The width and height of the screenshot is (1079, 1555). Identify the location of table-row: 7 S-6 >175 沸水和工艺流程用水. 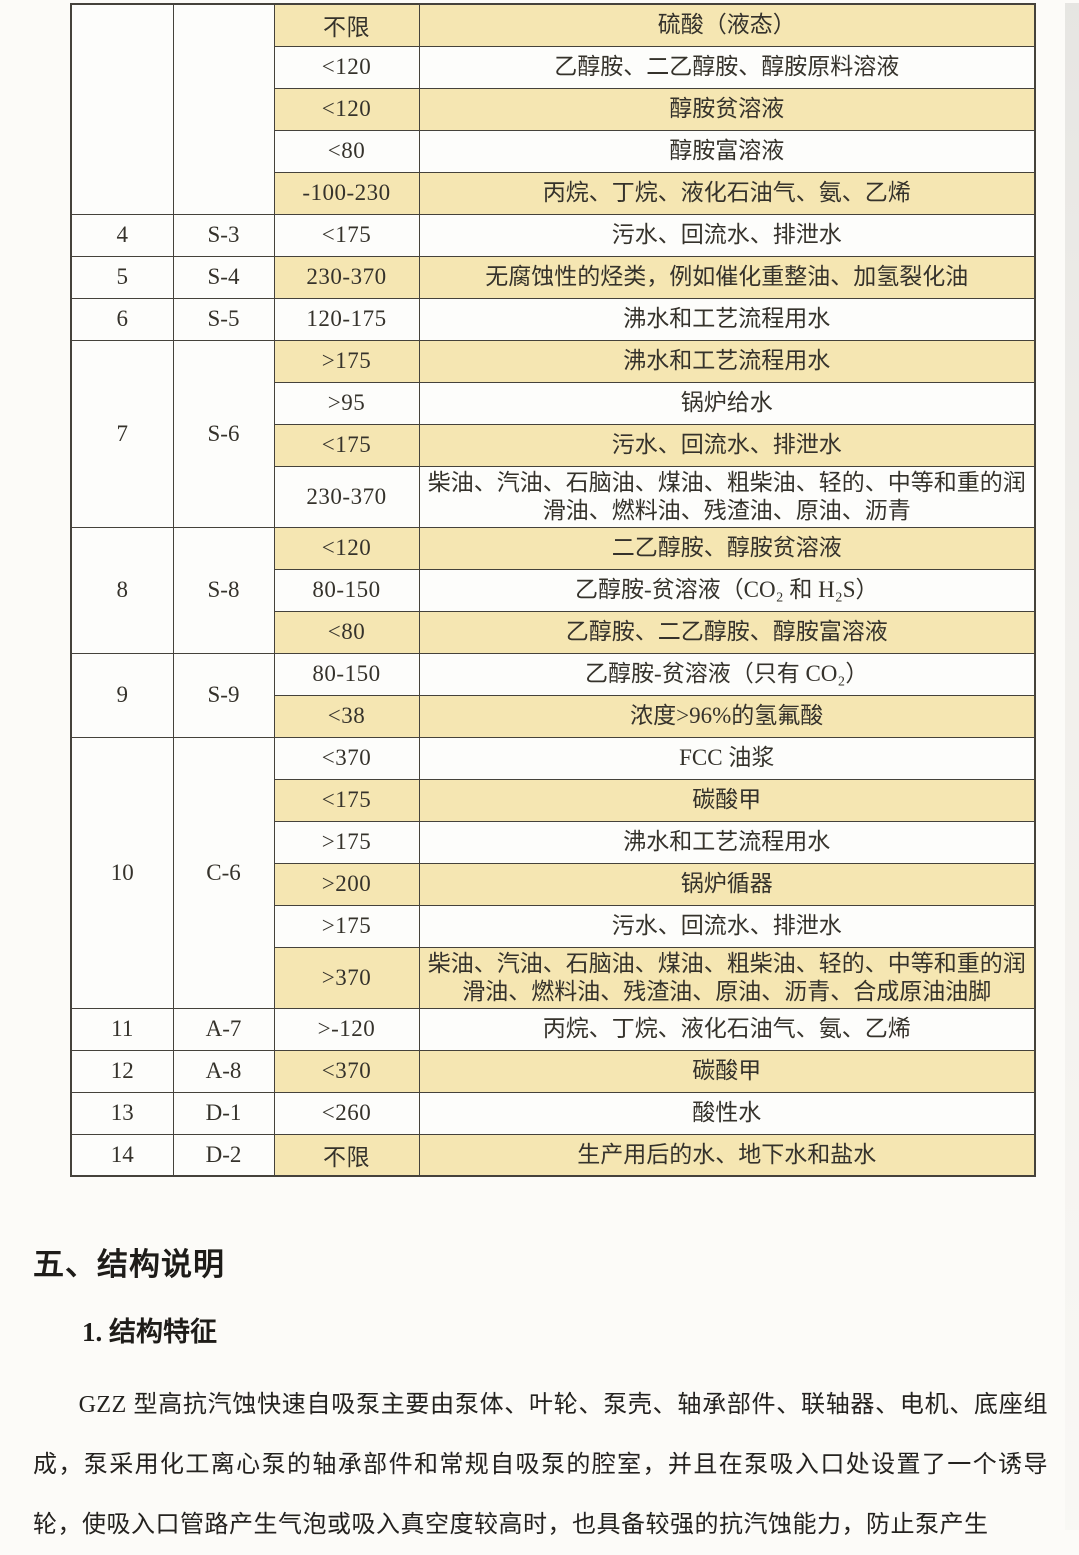
(553, 433).